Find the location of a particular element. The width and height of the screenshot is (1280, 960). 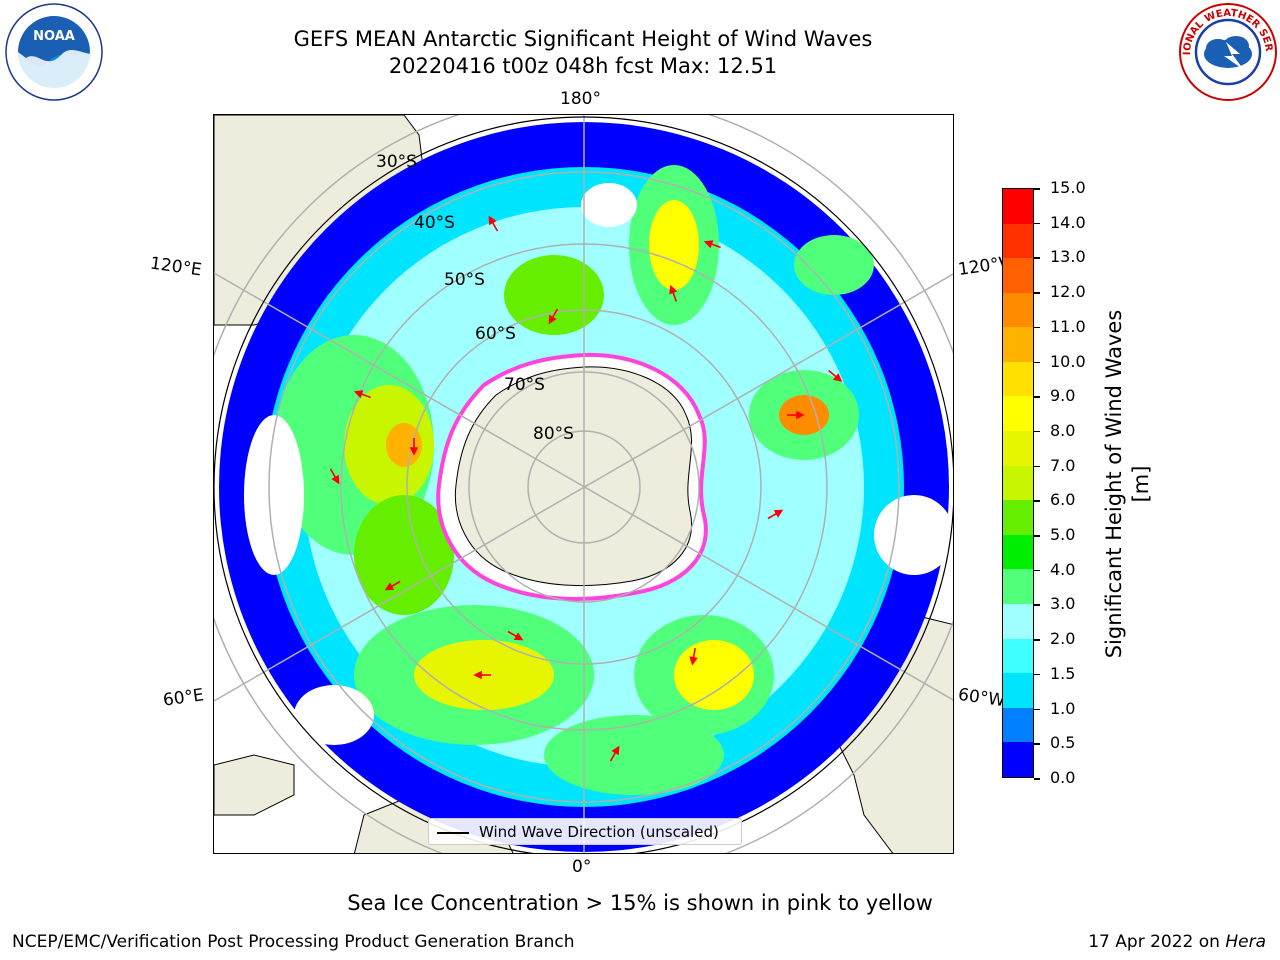

colorbar-tick-label: 12.0 is located at coordinates (1068, 292).